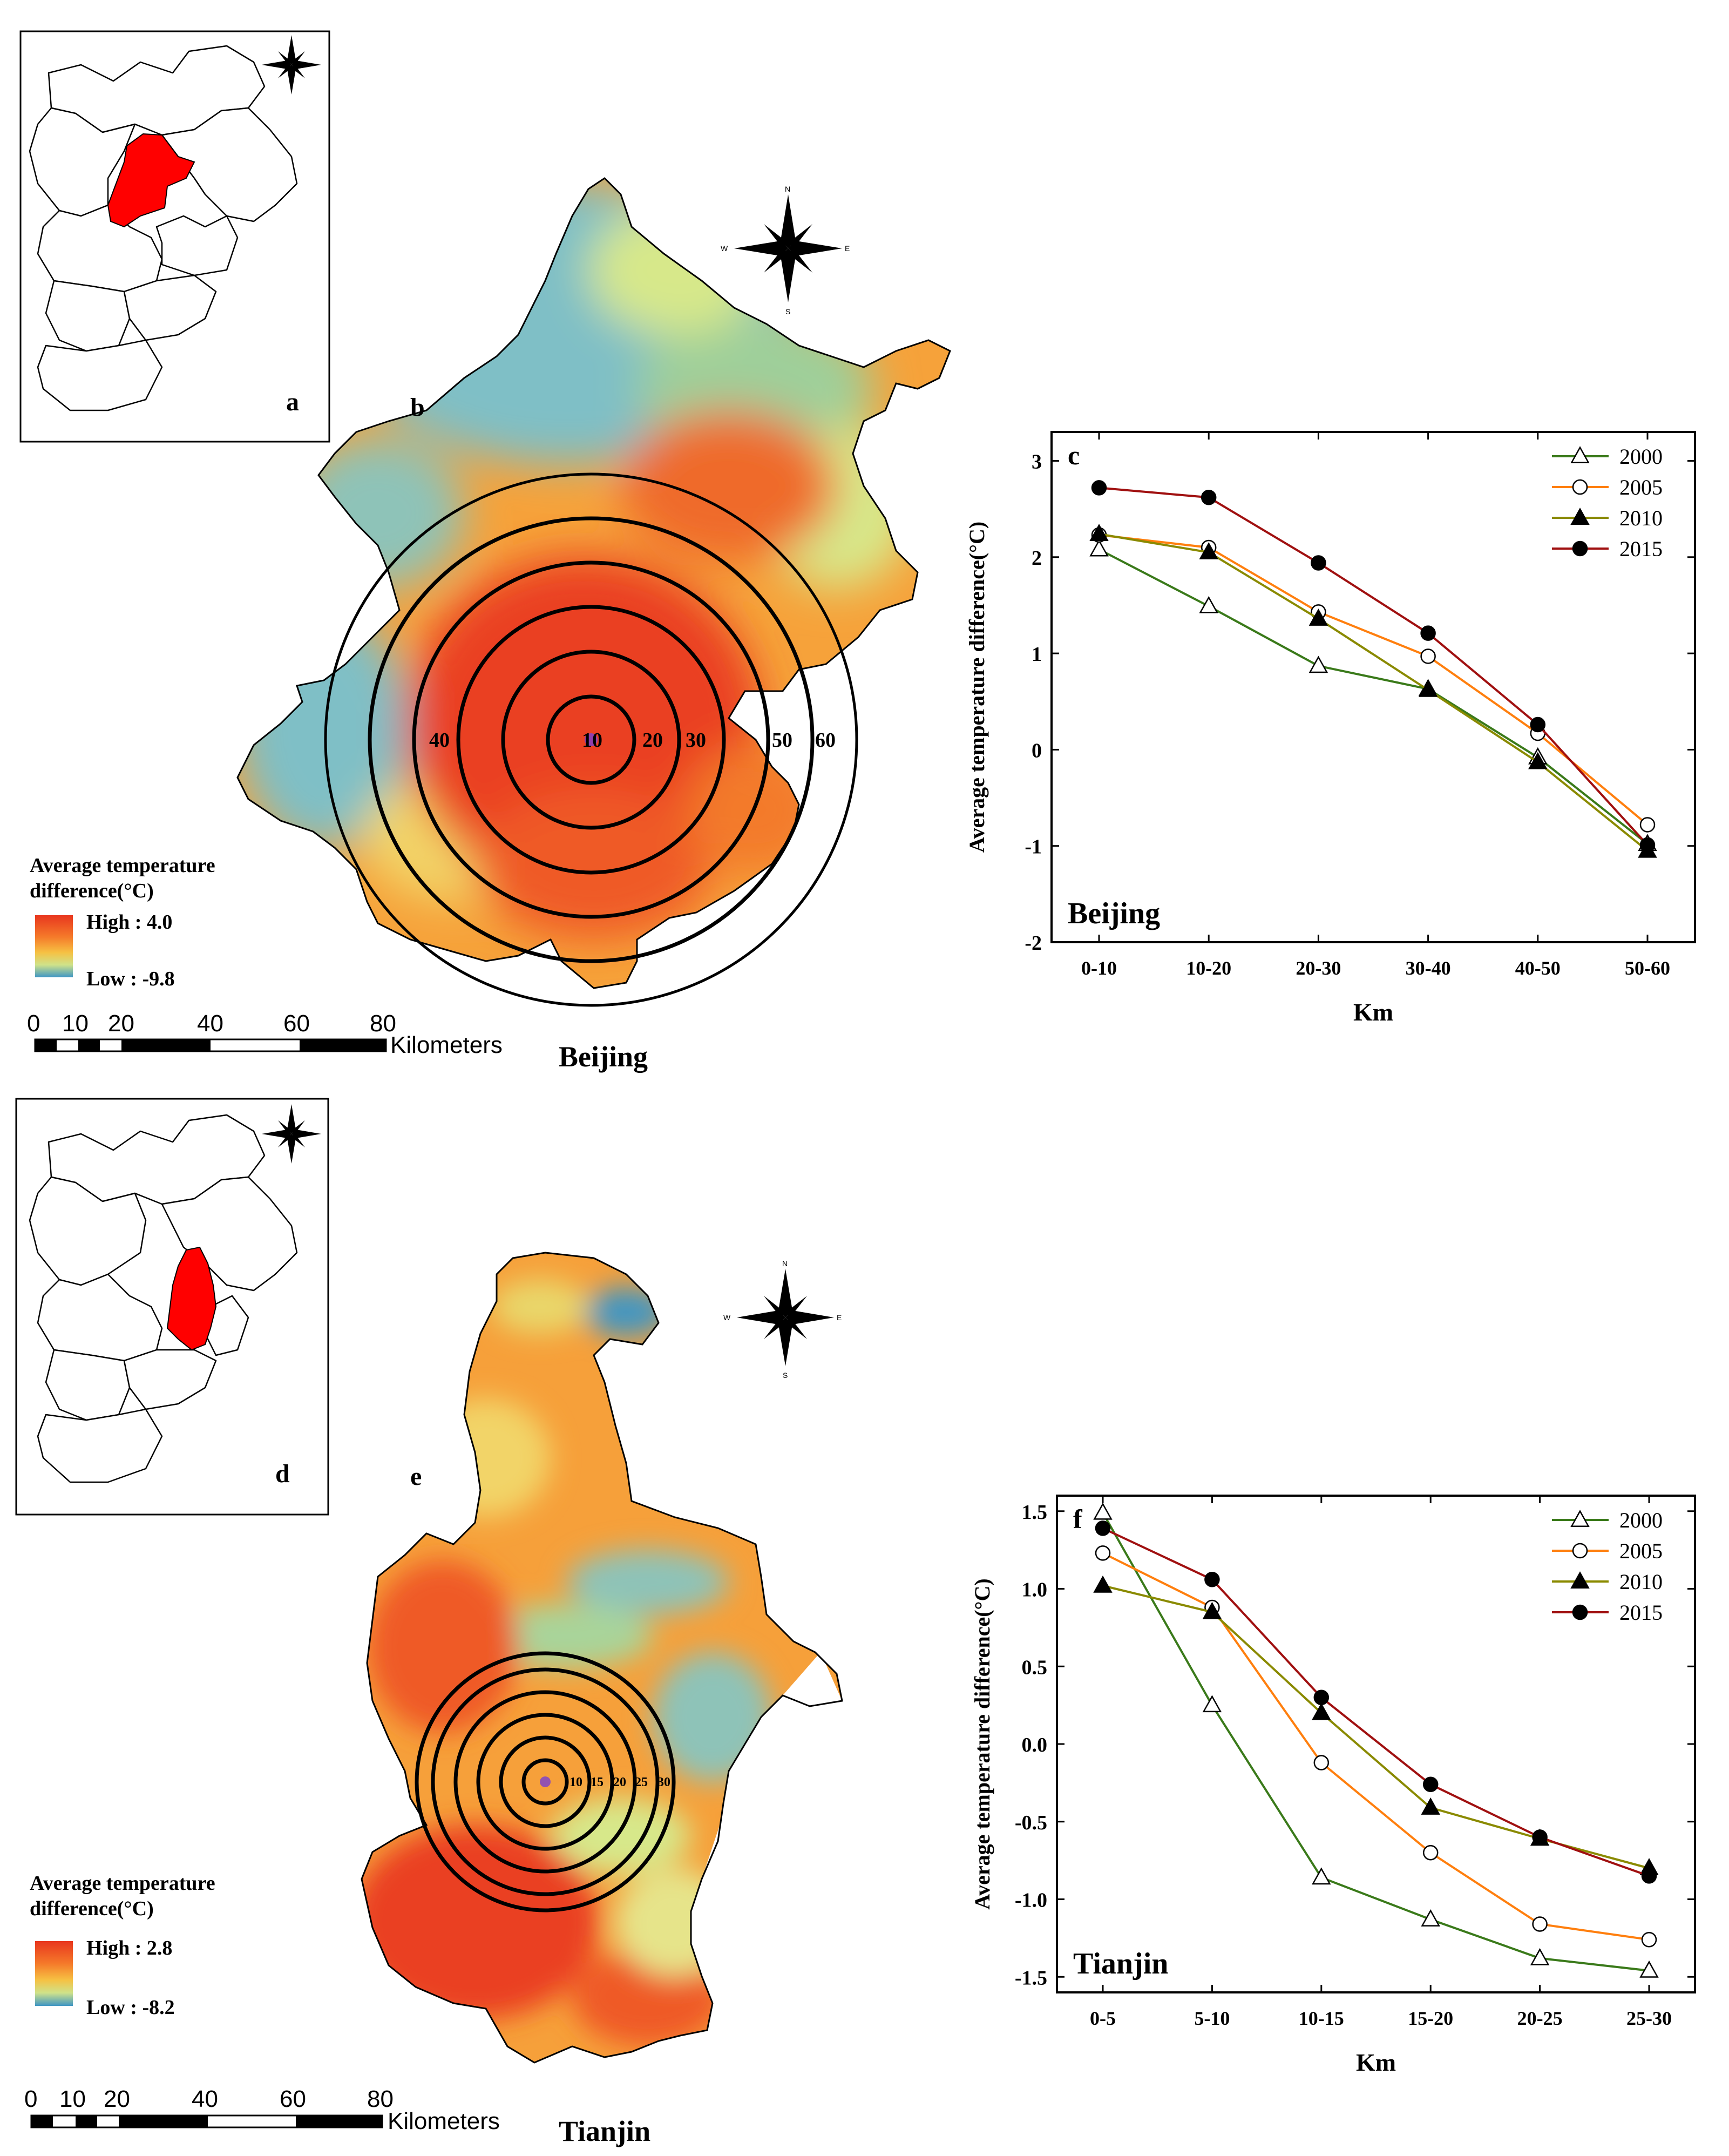  What do you see at coordinates (785, 1263) in the screenshot?
I see `compass-n: N` at bounding box center [785, 1263].